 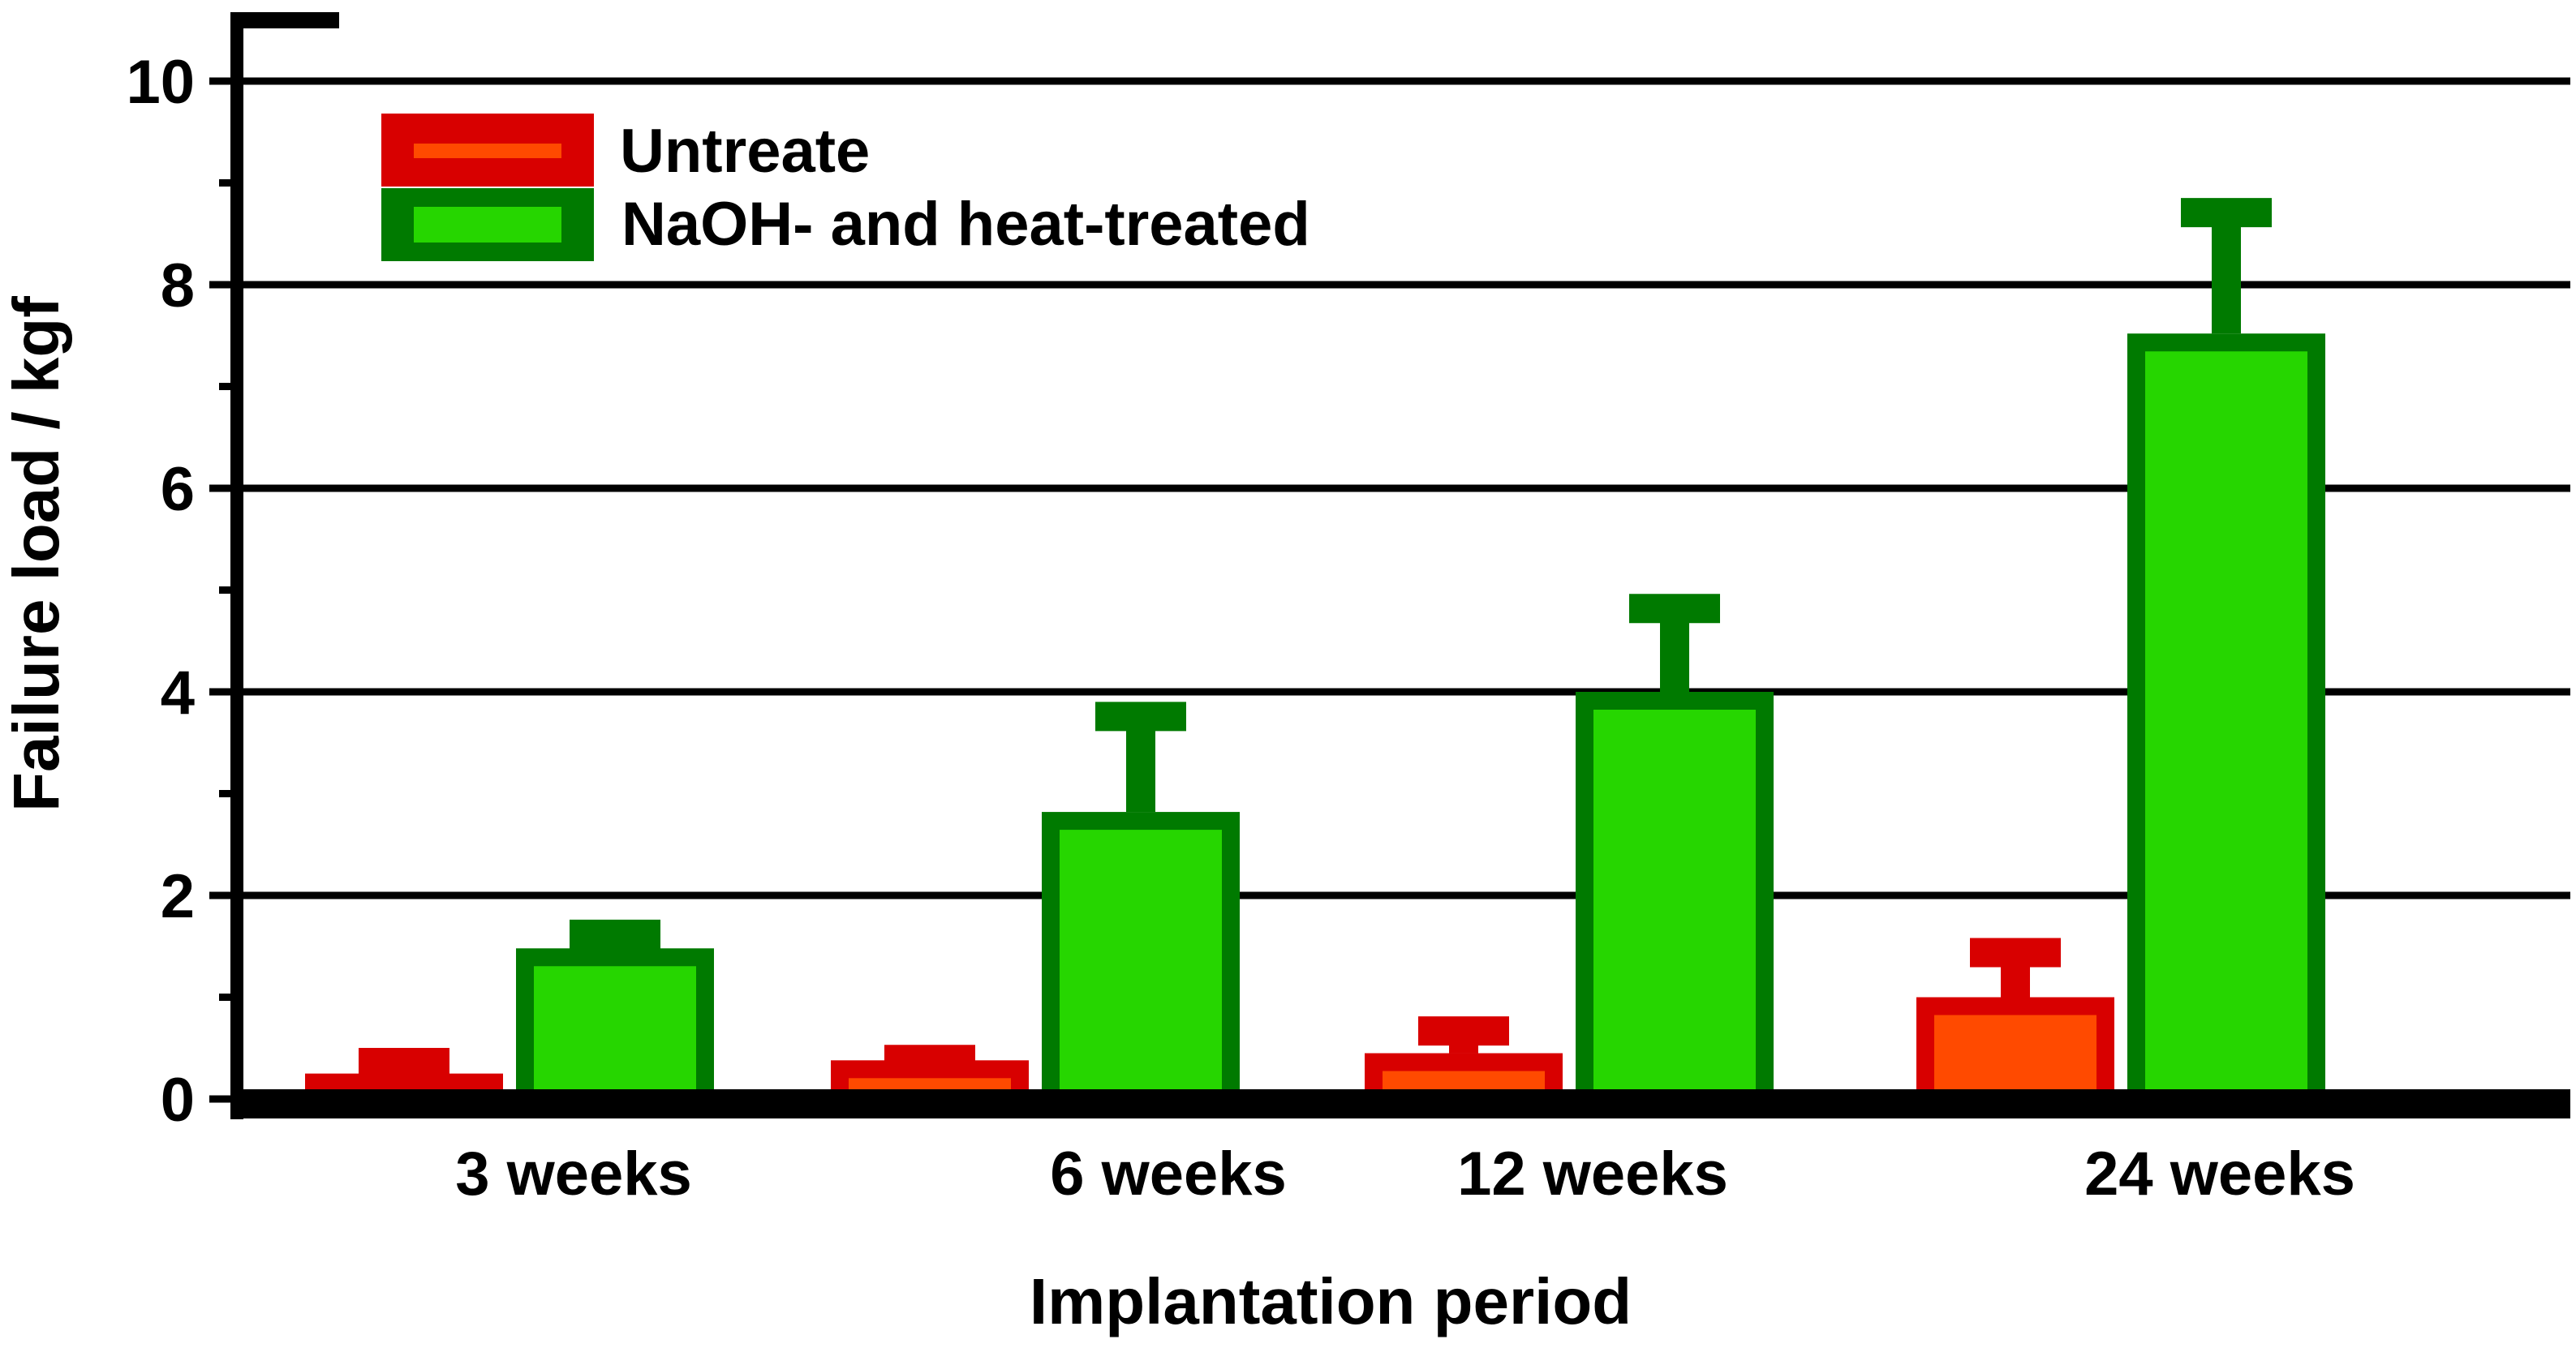 I want to click on x-tick-label-2: 12 weeks, so click(x=1592, y=1174).